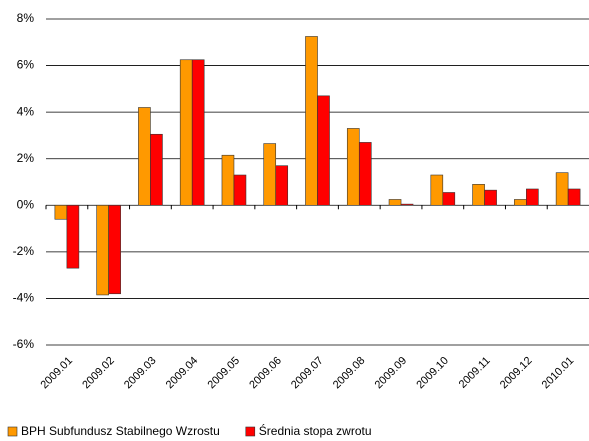 The height and width of the screenshot is (441, 589). What do you see at coordinates (24, 344) in the screenshot?
I see `y-tick-label: -6%` at bounding box center [24, 344].